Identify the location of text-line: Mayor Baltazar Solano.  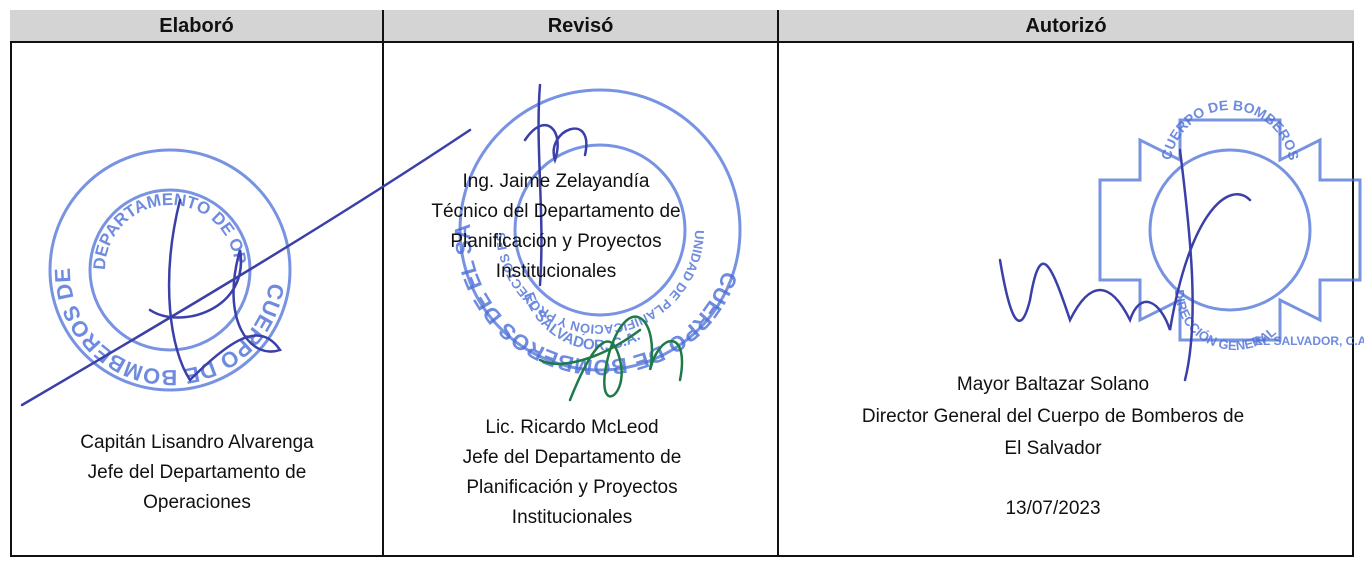
(1053, 384).